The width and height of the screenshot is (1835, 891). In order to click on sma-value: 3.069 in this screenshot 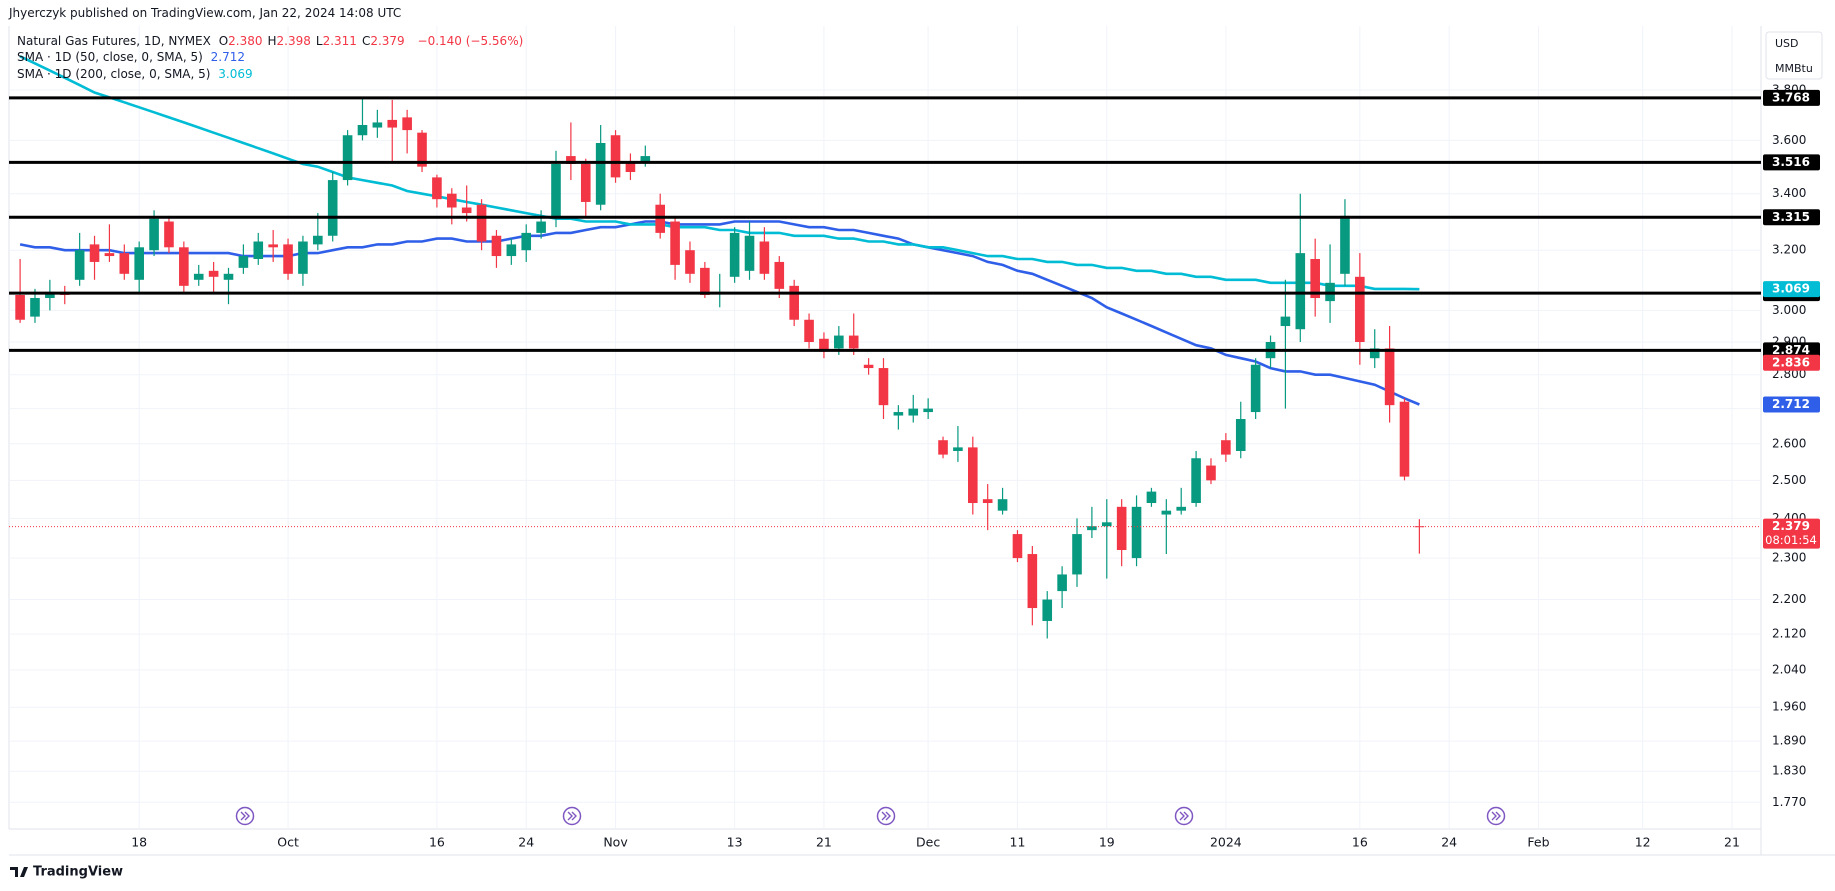, I will do `click(235, 74)`.